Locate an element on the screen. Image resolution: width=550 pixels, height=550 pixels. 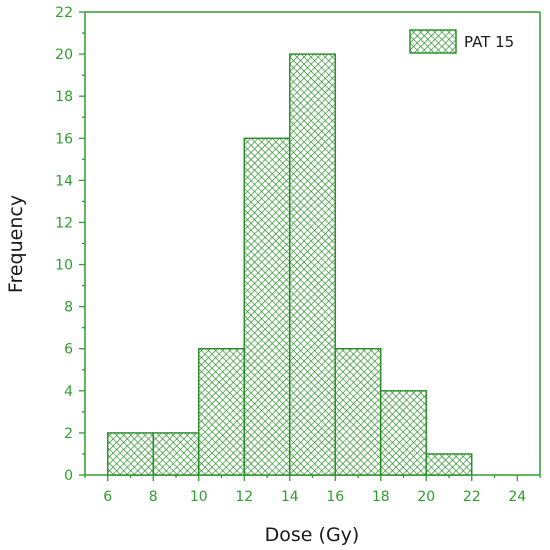
legend-swatch is located at coordinates (433, 41).